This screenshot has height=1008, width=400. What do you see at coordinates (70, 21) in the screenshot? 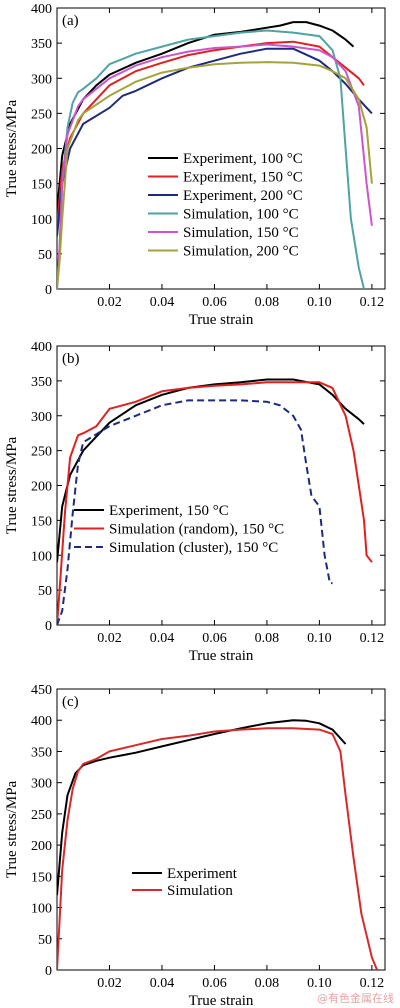
I see `panel-label: (a)` at bounding box center [70, 21].